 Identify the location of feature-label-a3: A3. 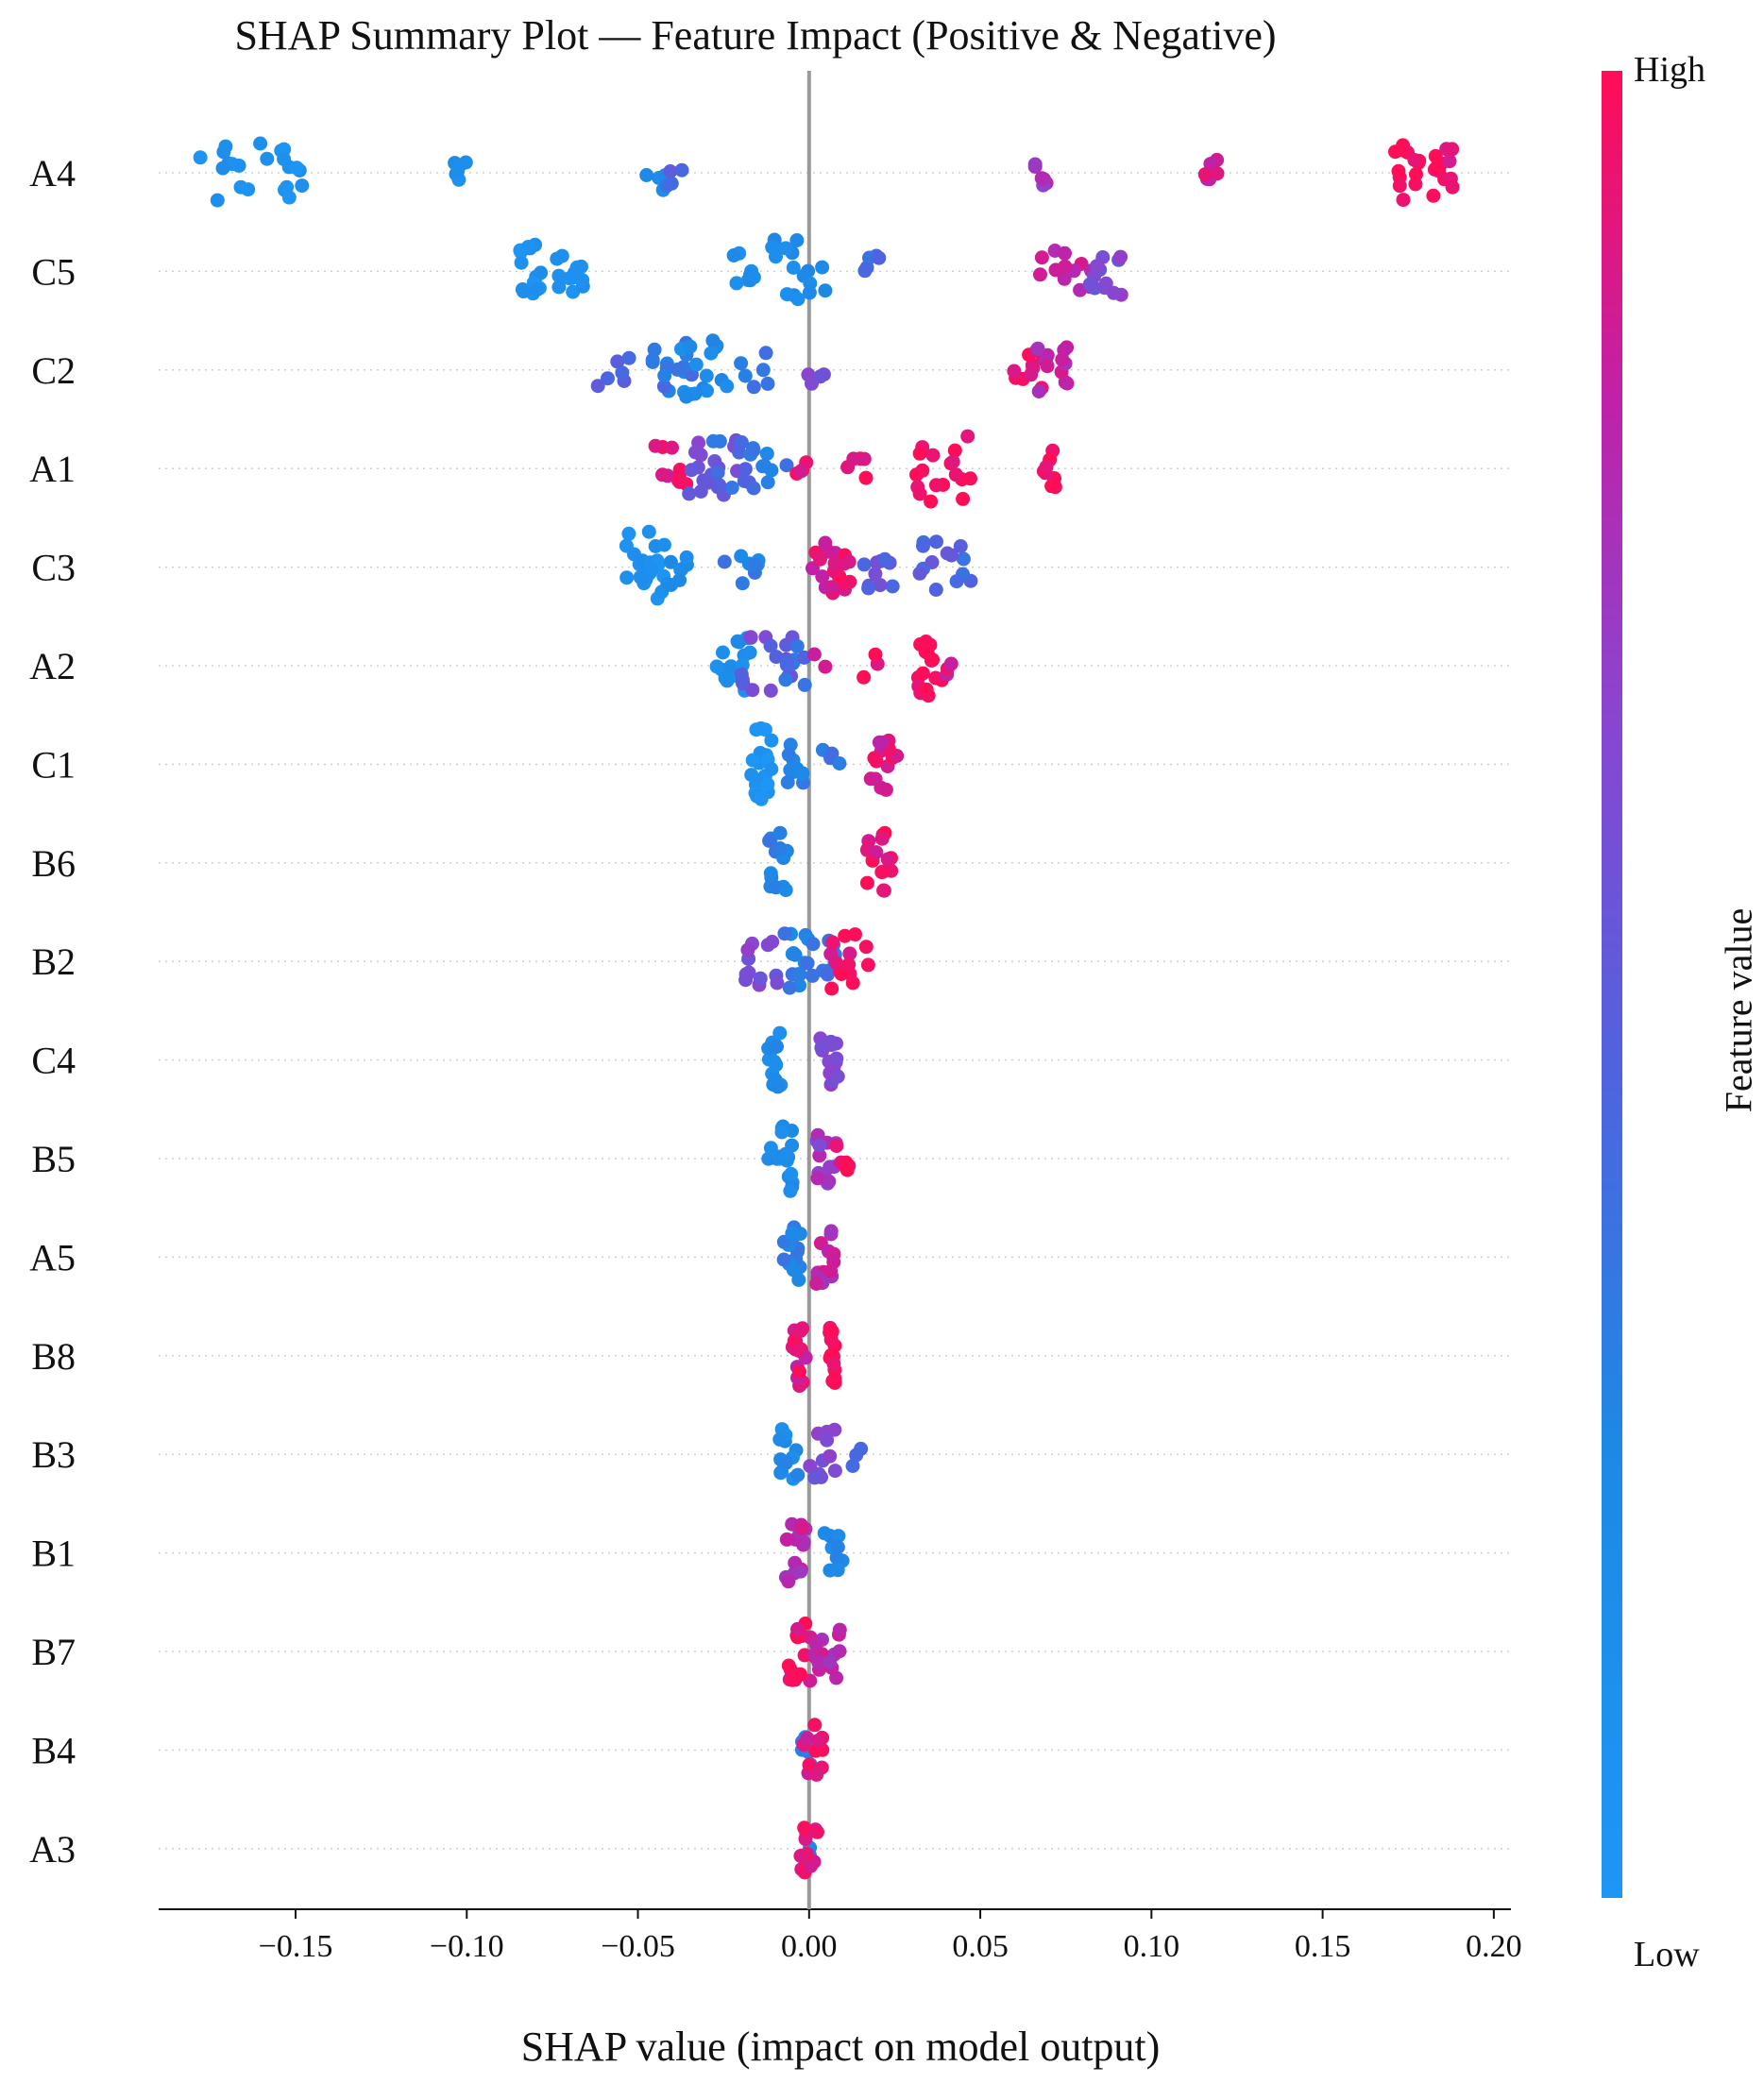
(52, 1849).